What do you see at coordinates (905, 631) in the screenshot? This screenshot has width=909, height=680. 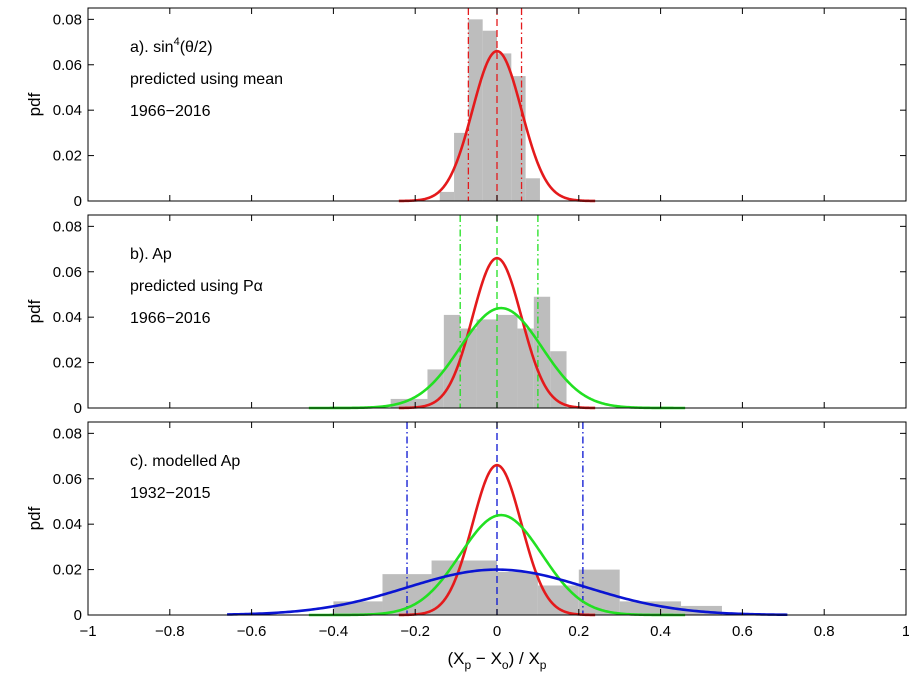 I see `x-tick-label: 1` at bounding box center [905, 631].